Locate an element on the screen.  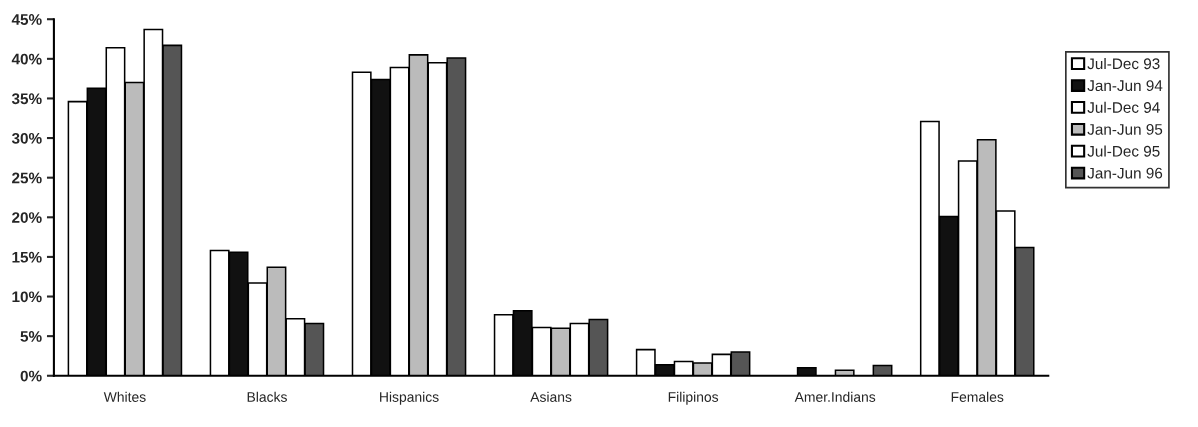
x-tick-label: Whites is located at coordinates (124, 396).